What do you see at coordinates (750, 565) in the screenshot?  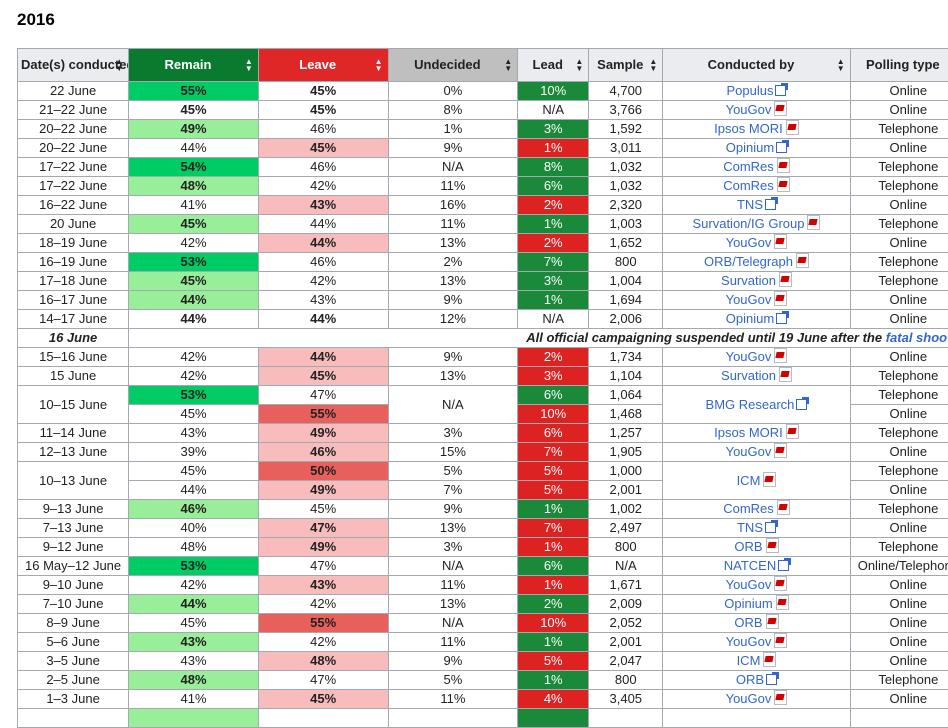 I see `pollster-link: NATCEN` at bounding box center [750, 565].